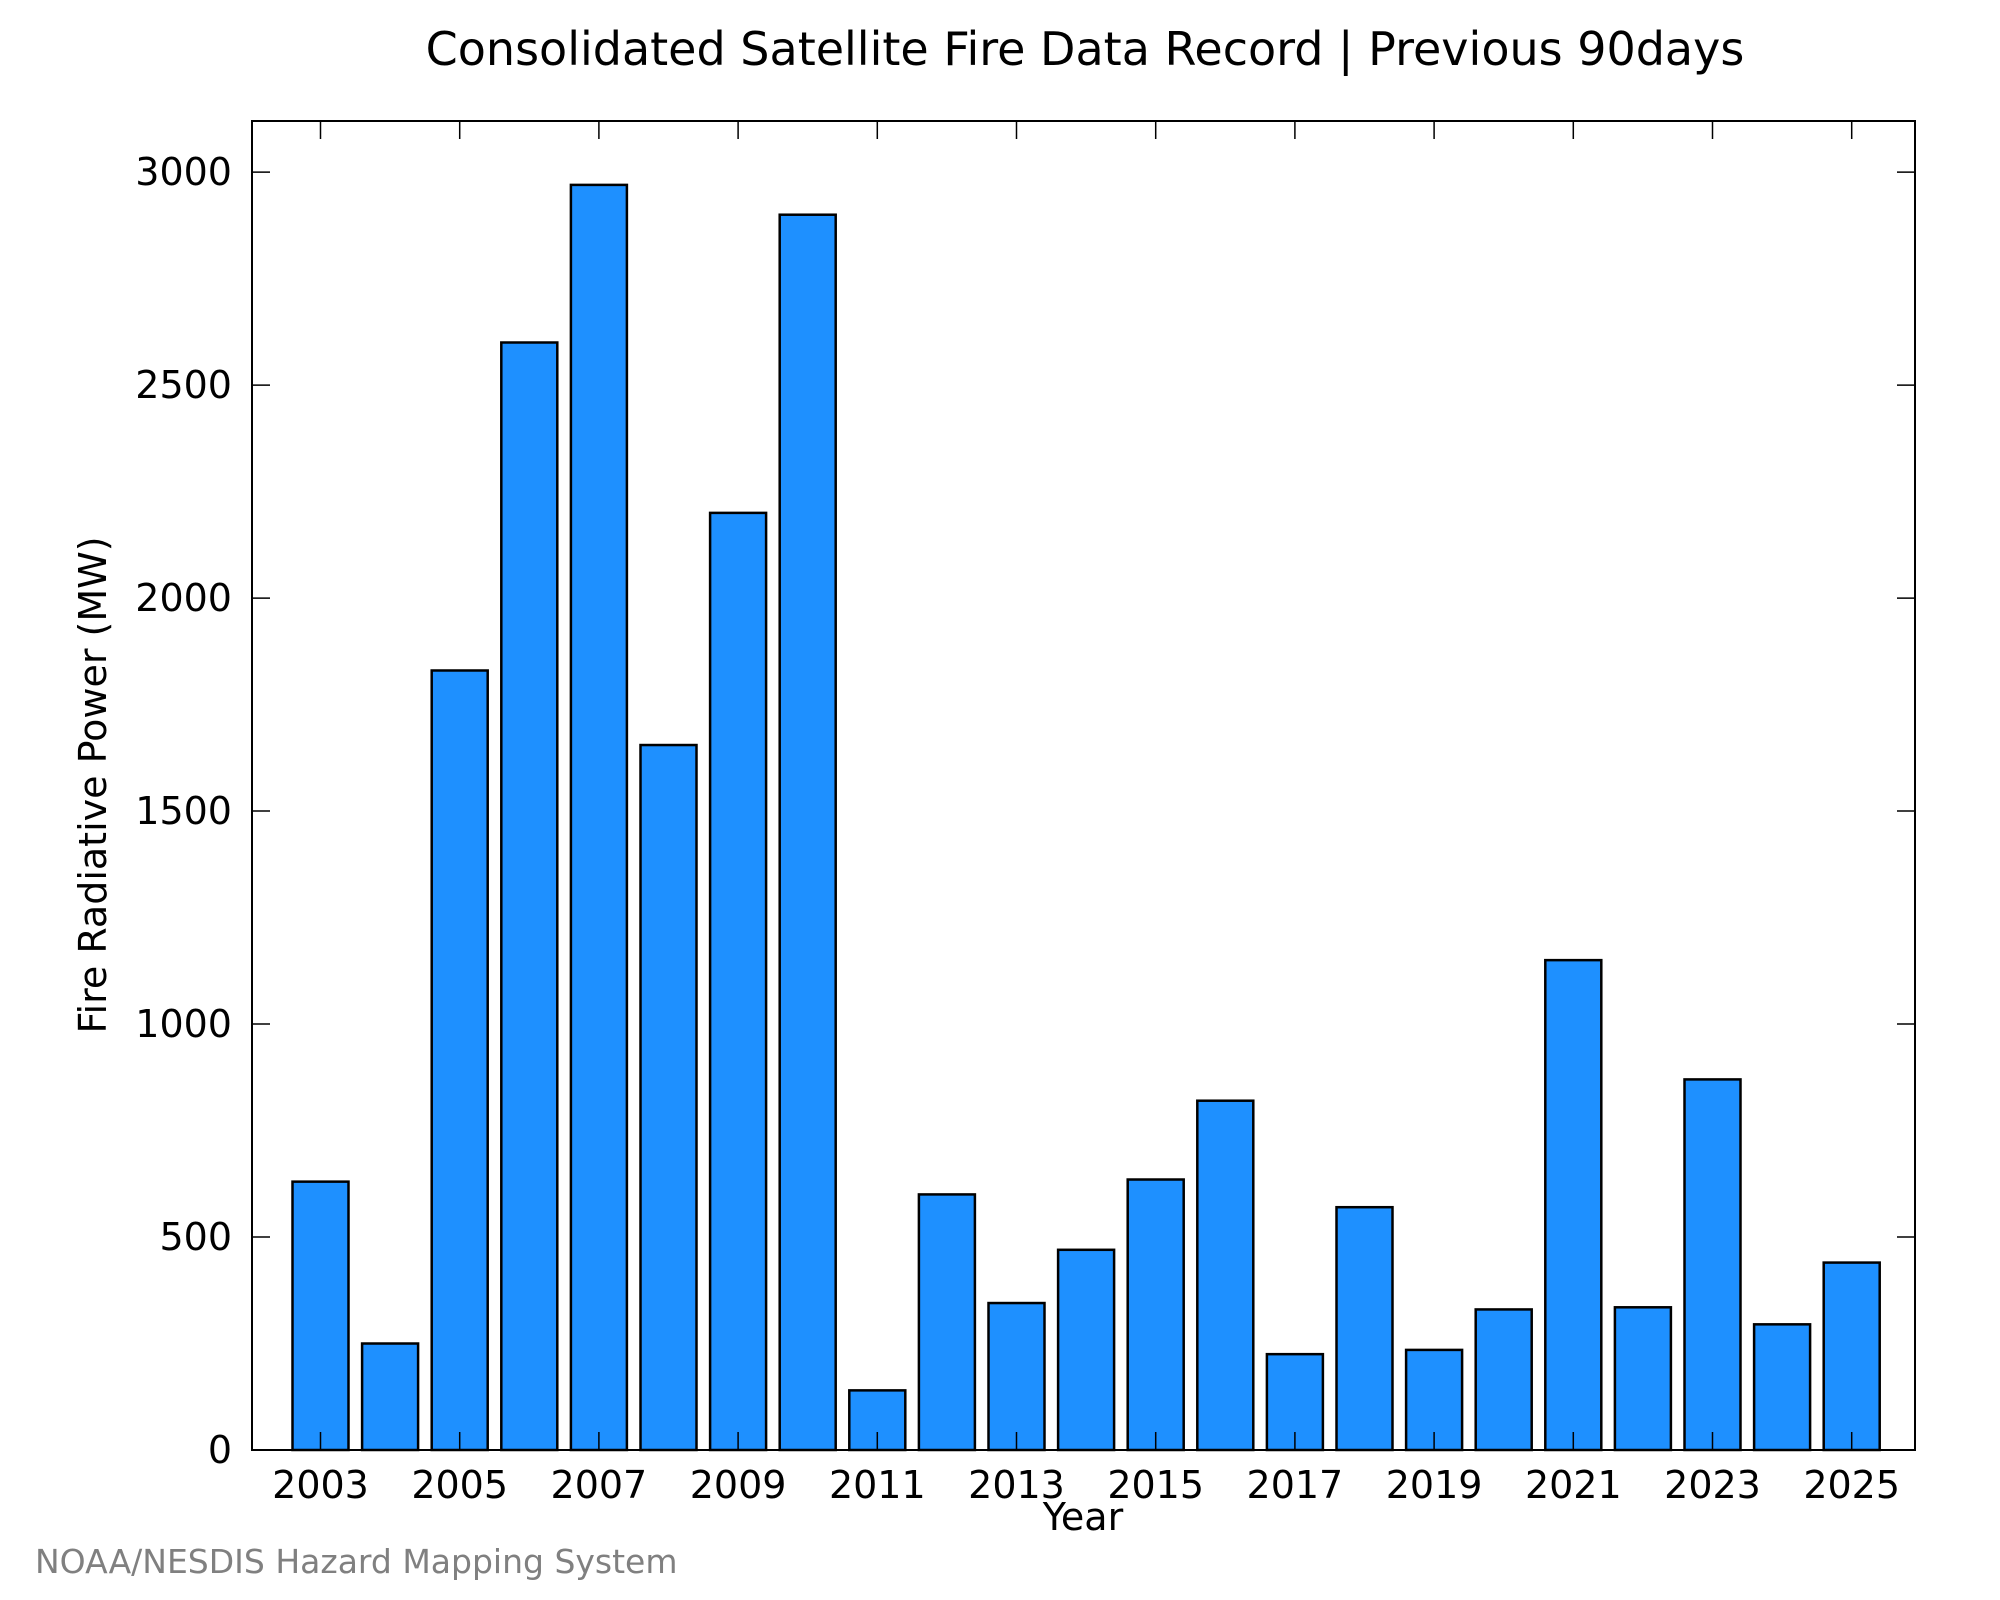  What do you see at coordinates (93, 784) in the screenshot?
I see `y-axis-label: Fire Radiative Power (MW)` at bounding box center [93, 784].